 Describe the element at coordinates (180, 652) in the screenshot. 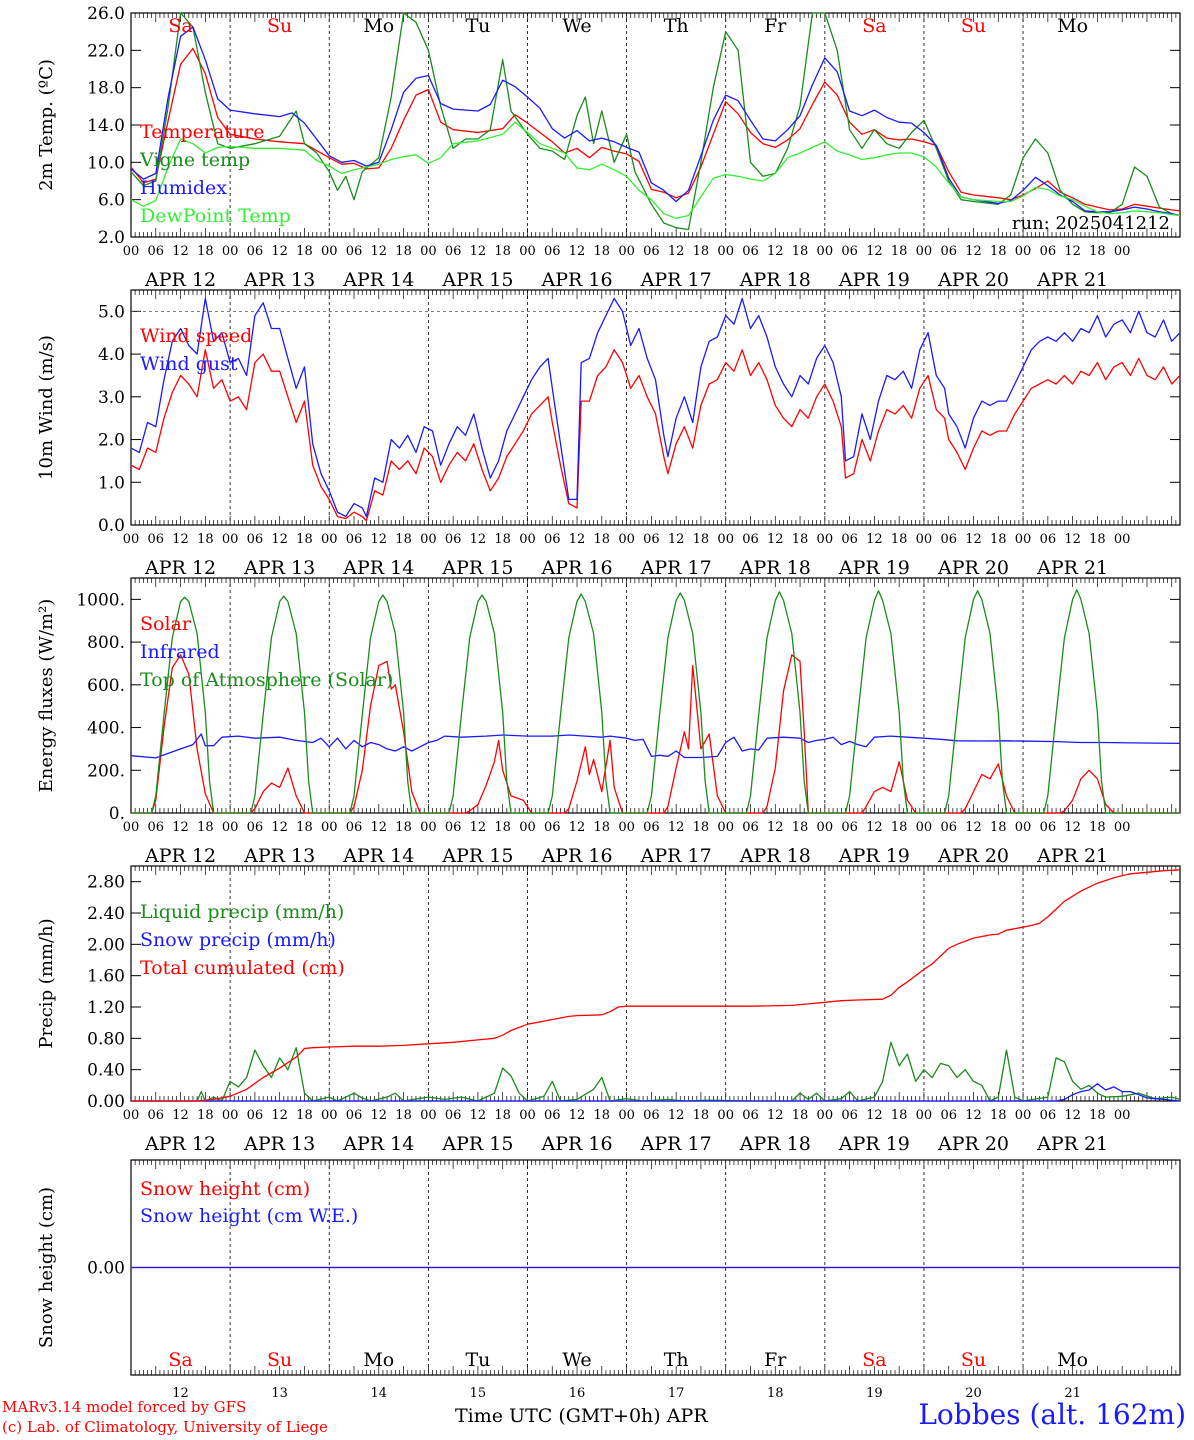

I see `legend-entry: Infrared` at that location.